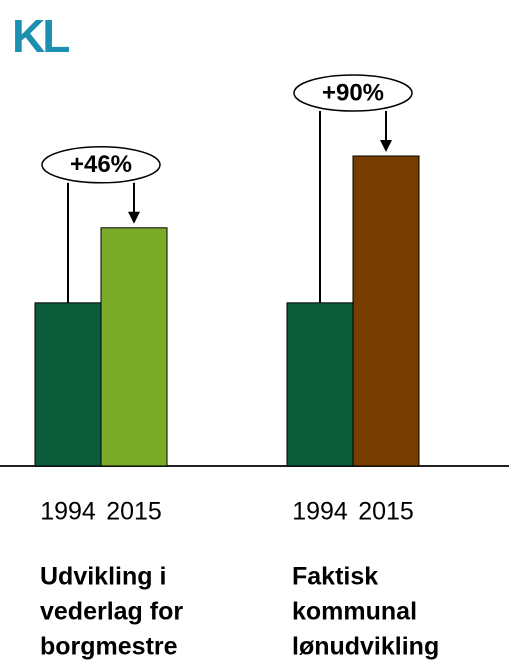  Describe the element at coordinates (40, 36) in the screenshot. I see `logo: KL` at that location.